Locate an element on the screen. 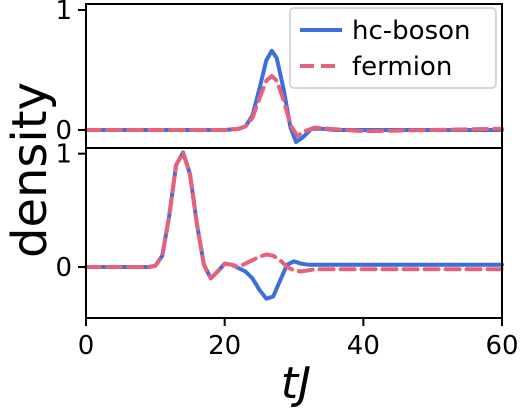  y-axis-label: density is located at coordinates (30, 170).